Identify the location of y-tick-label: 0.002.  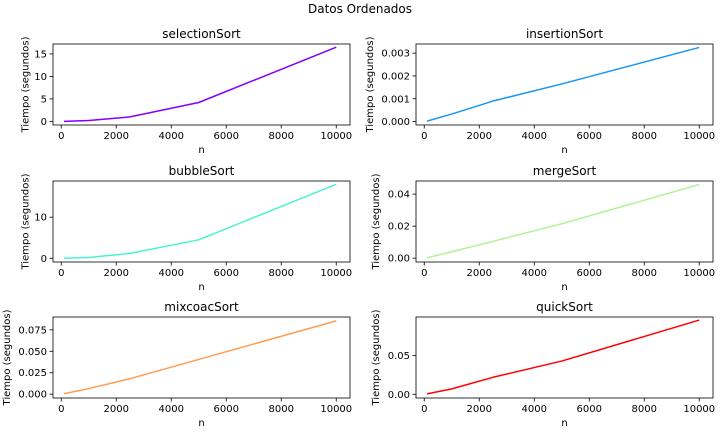
(395, 76).